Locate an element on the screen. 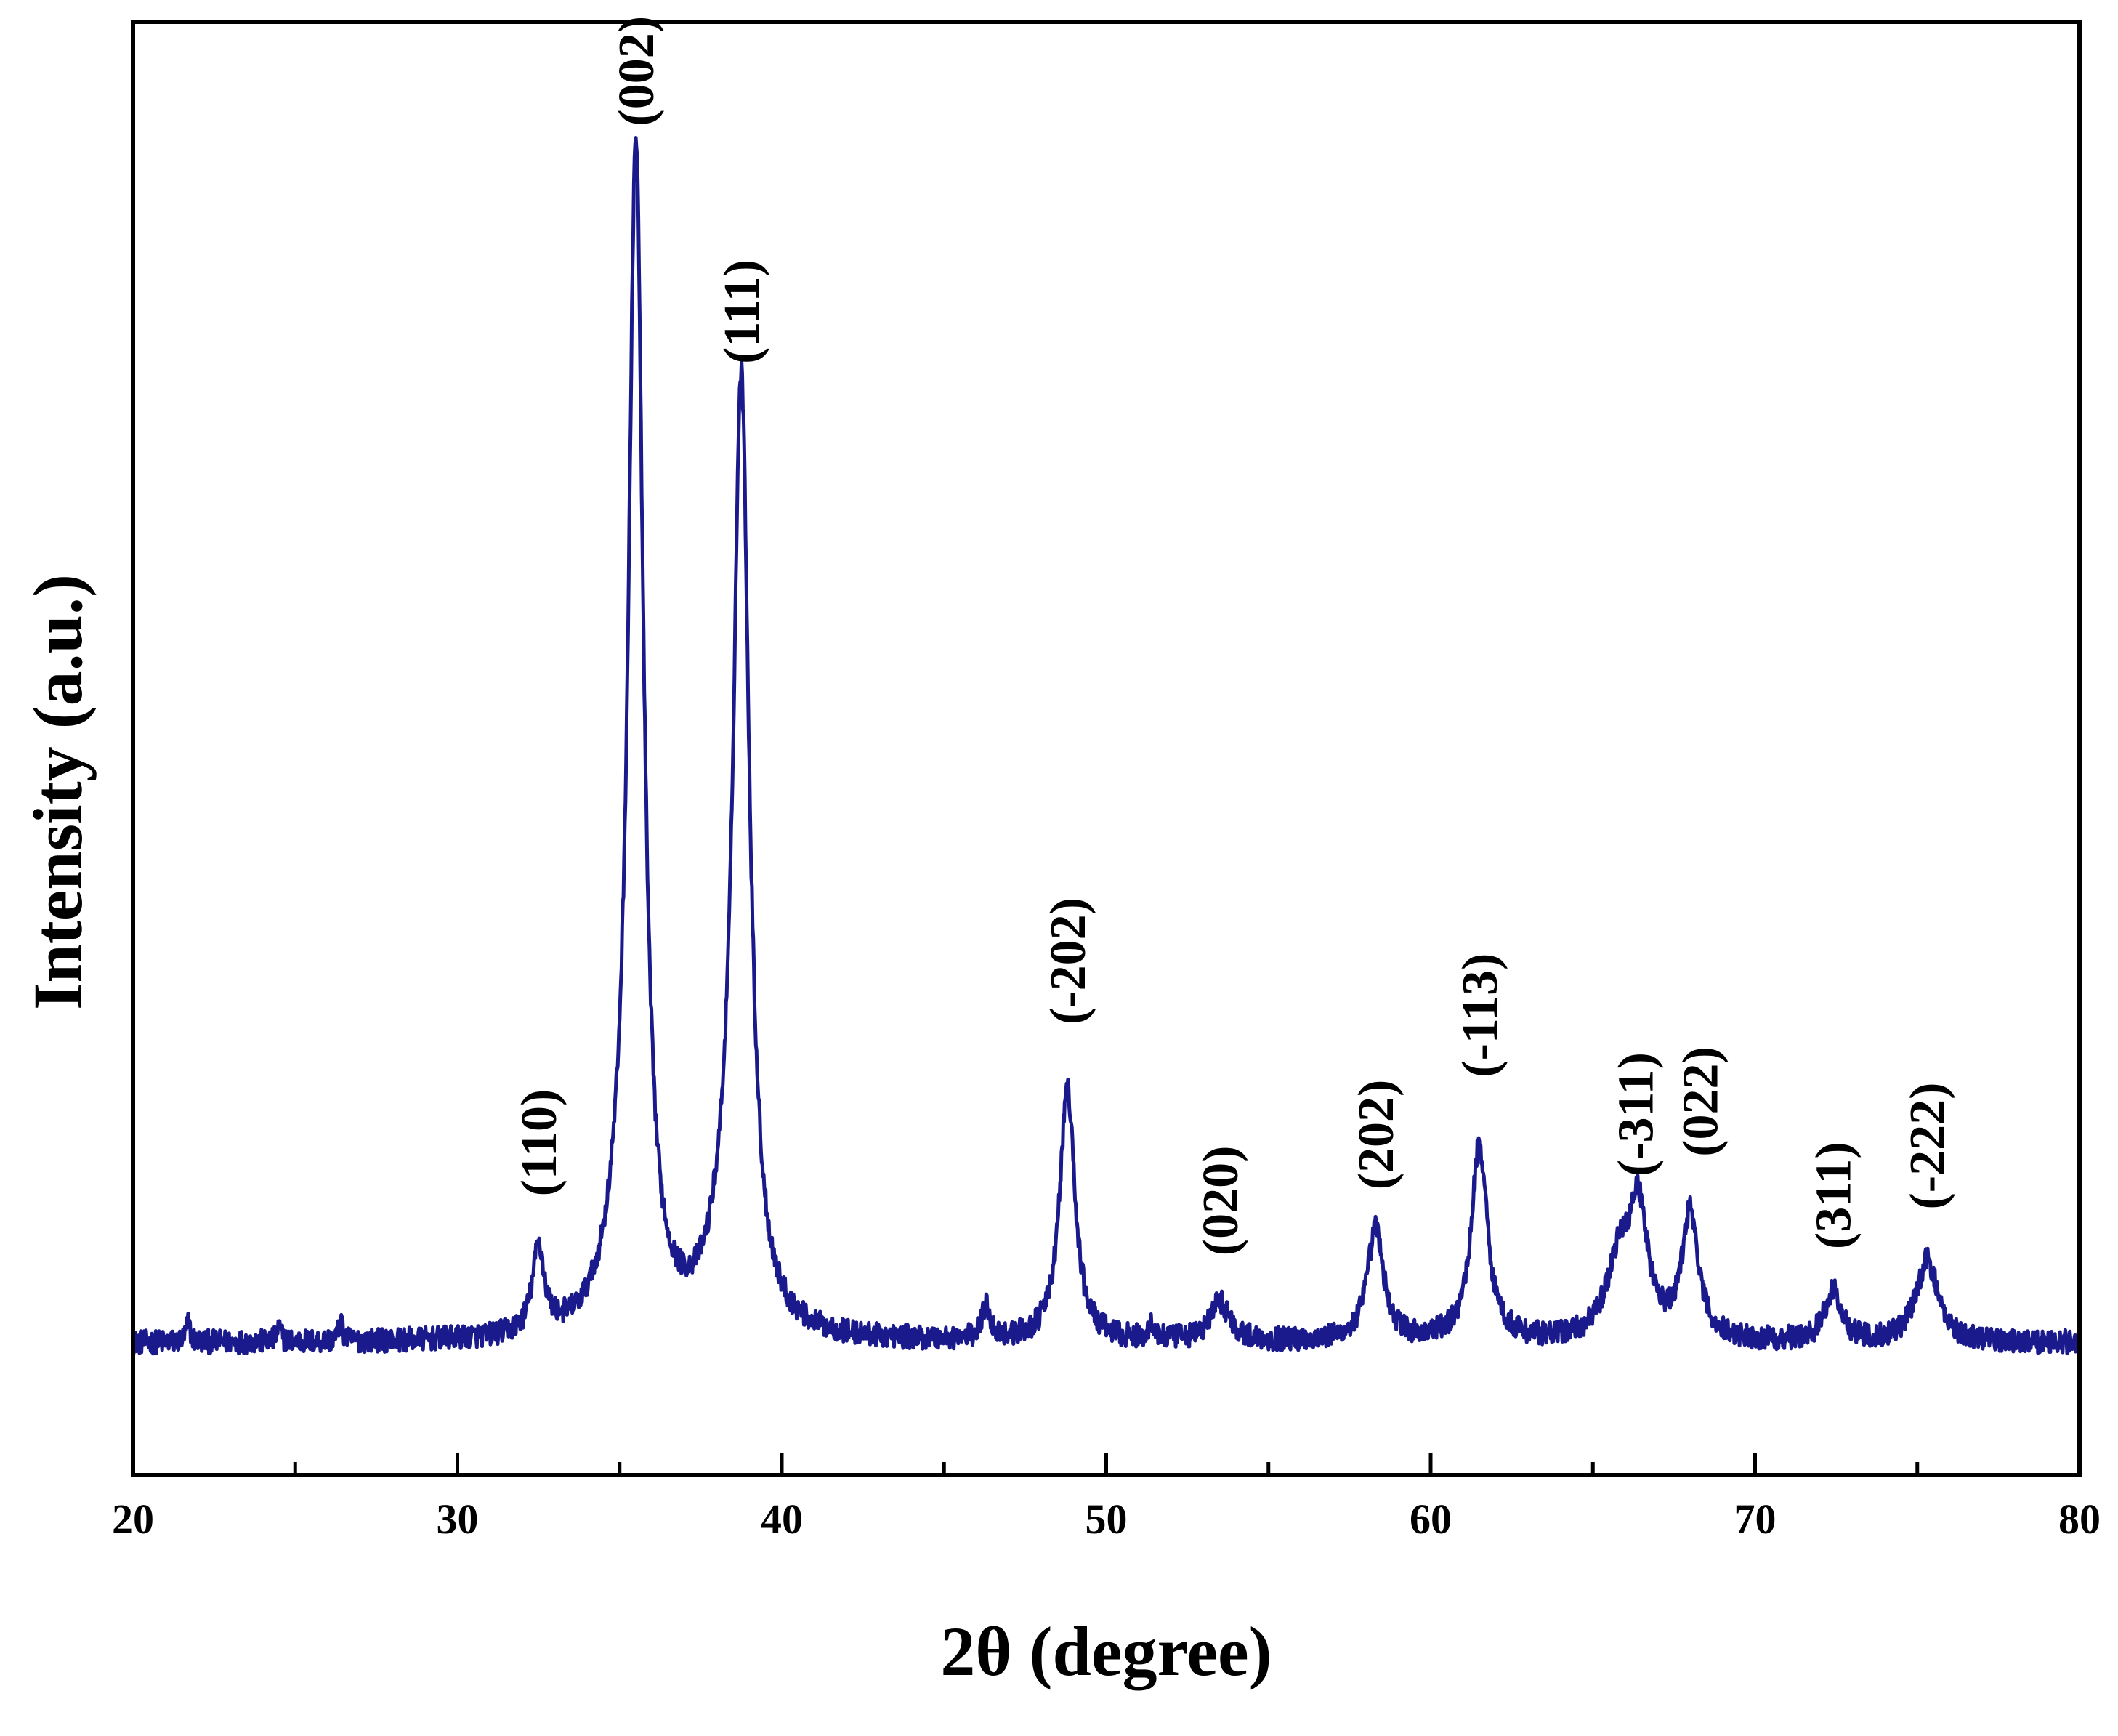 The width and height of the screenshot is (2118, 1736). peak-label: (111) is located at coordinates (742, 311).